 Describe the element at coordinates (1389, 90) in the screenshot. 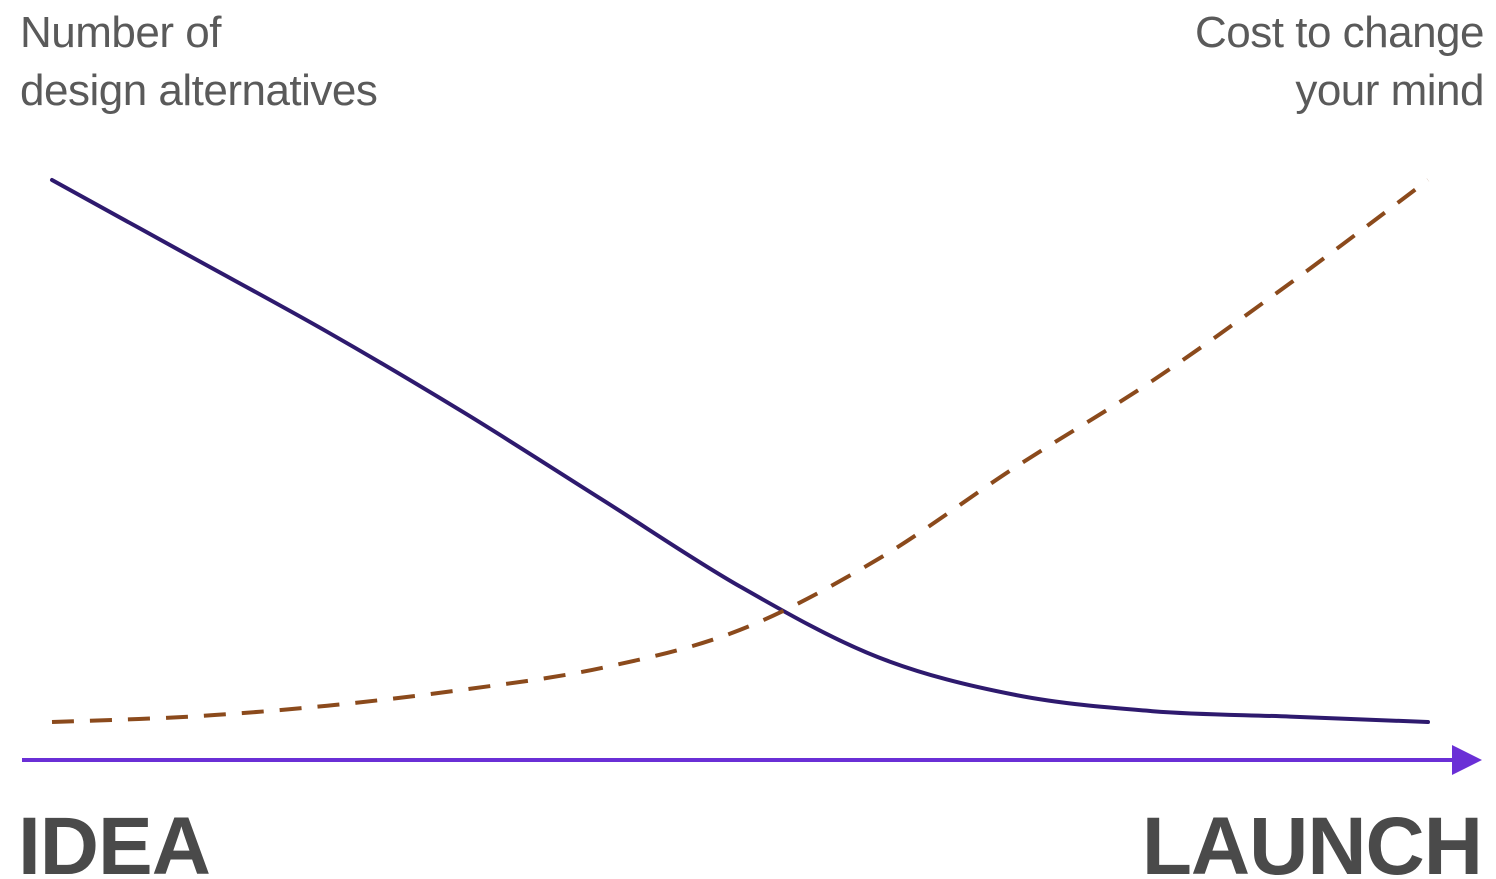

I see `right-axis-label-line-2: your mind` at that location.